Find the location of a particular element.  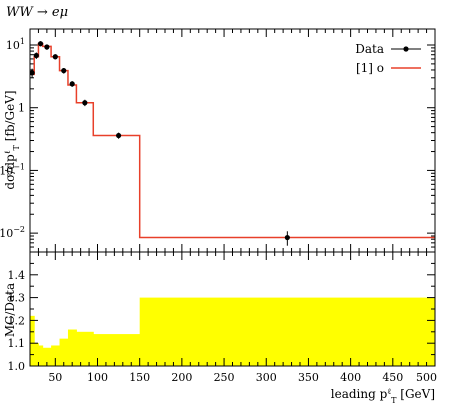

xlabel-sup: ℓ is located at coordinates (389, 391).